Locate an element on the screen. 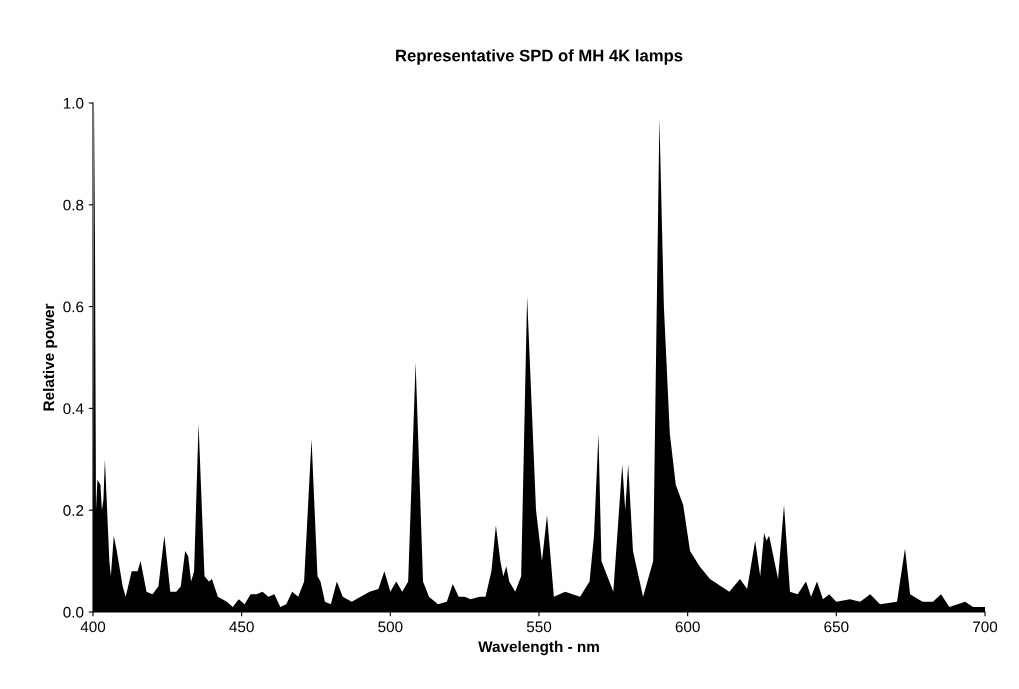 The width and height of the screenshot is (1019, 689). y-tick-label: 0.4 is located at coordinates (73, 409).